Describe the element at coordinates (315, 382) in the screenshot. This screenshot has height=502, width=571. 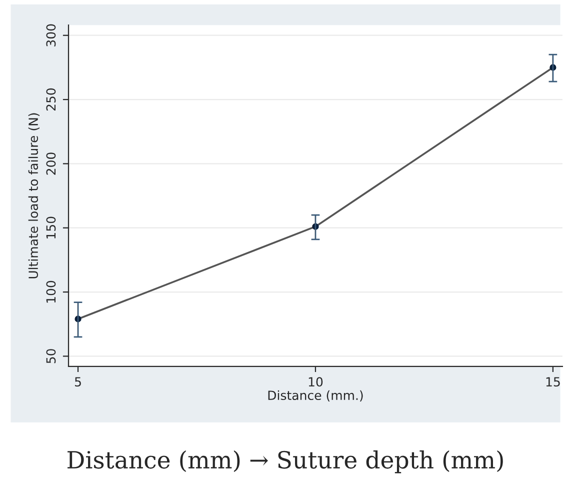
I see `x-tick-label: 10` at that location.